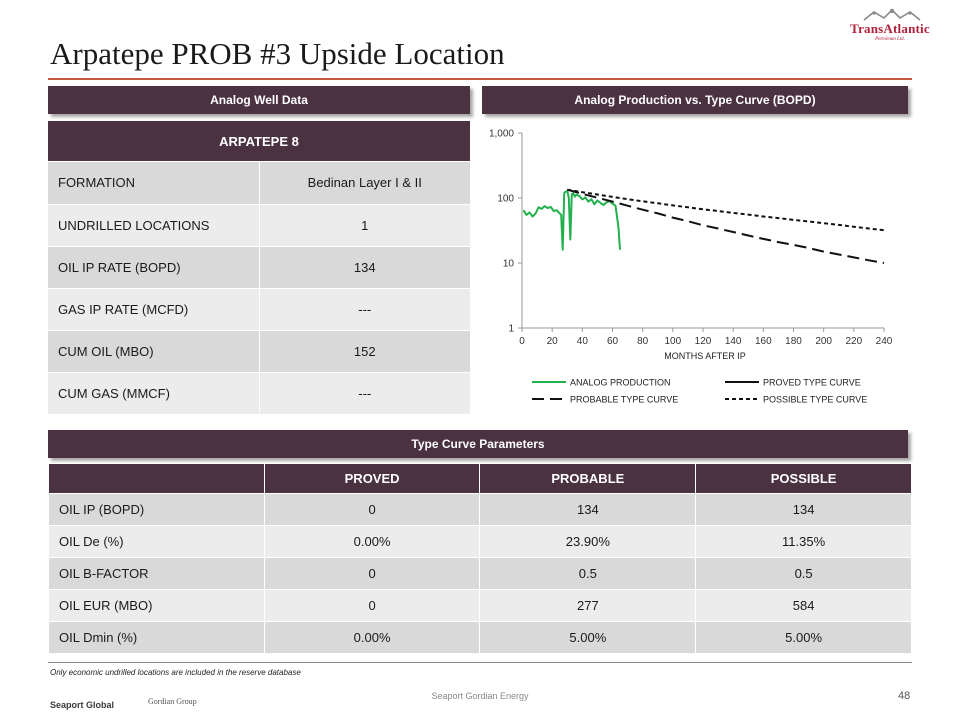  I want to click on param-label: OIL B-FACTOR, so click(156, 573).